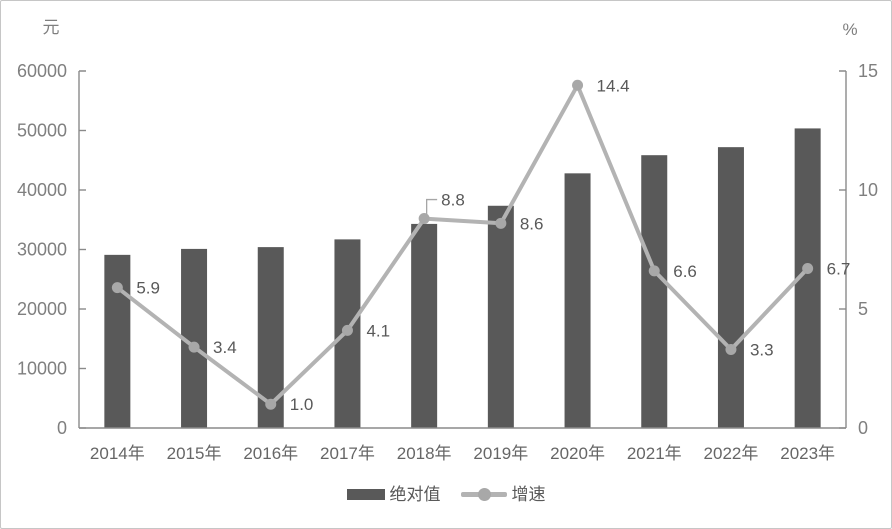 The height and width of the screenshot is (529, 892). Describe the element at coordinates (685, 271) in the screenshot. I see `data-label: 6.6` at that location.